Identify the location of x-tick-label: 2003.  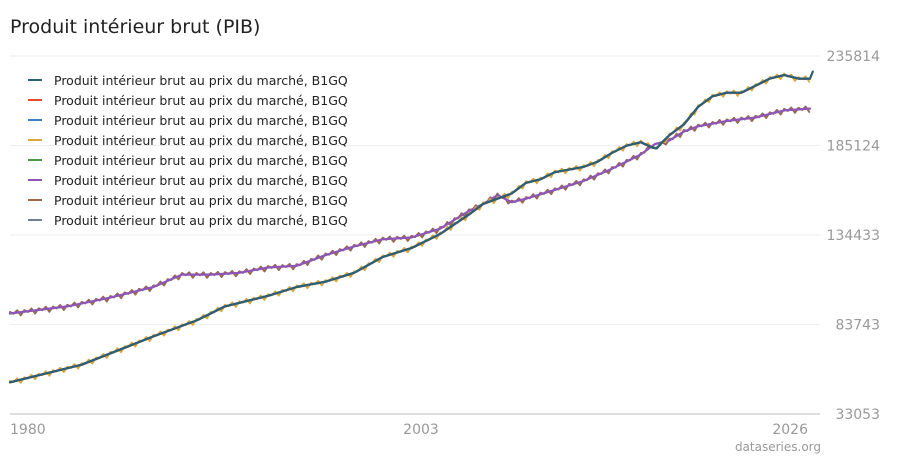
(421, 430).